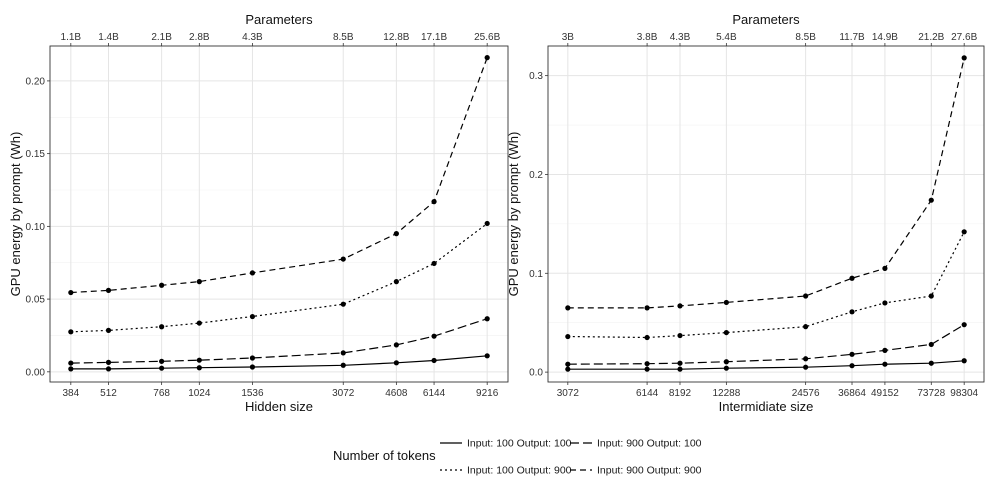 The height and width of the screenshot is (503, 997). I want to click on y-tick-label: 0.0, so click(536, 373).